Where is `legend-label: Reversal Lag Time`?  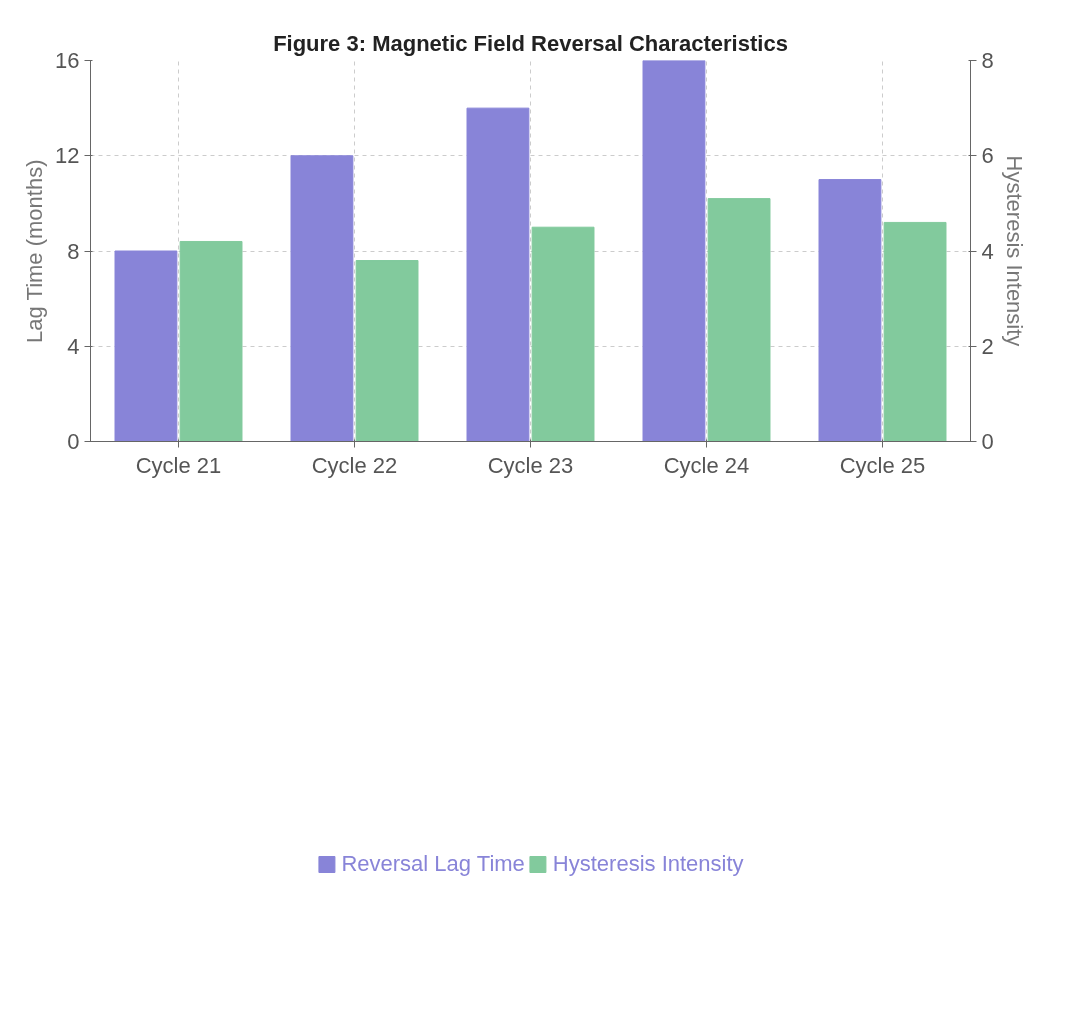
legend-label: Reversal Lag Time is located at coordinates (433, 863).